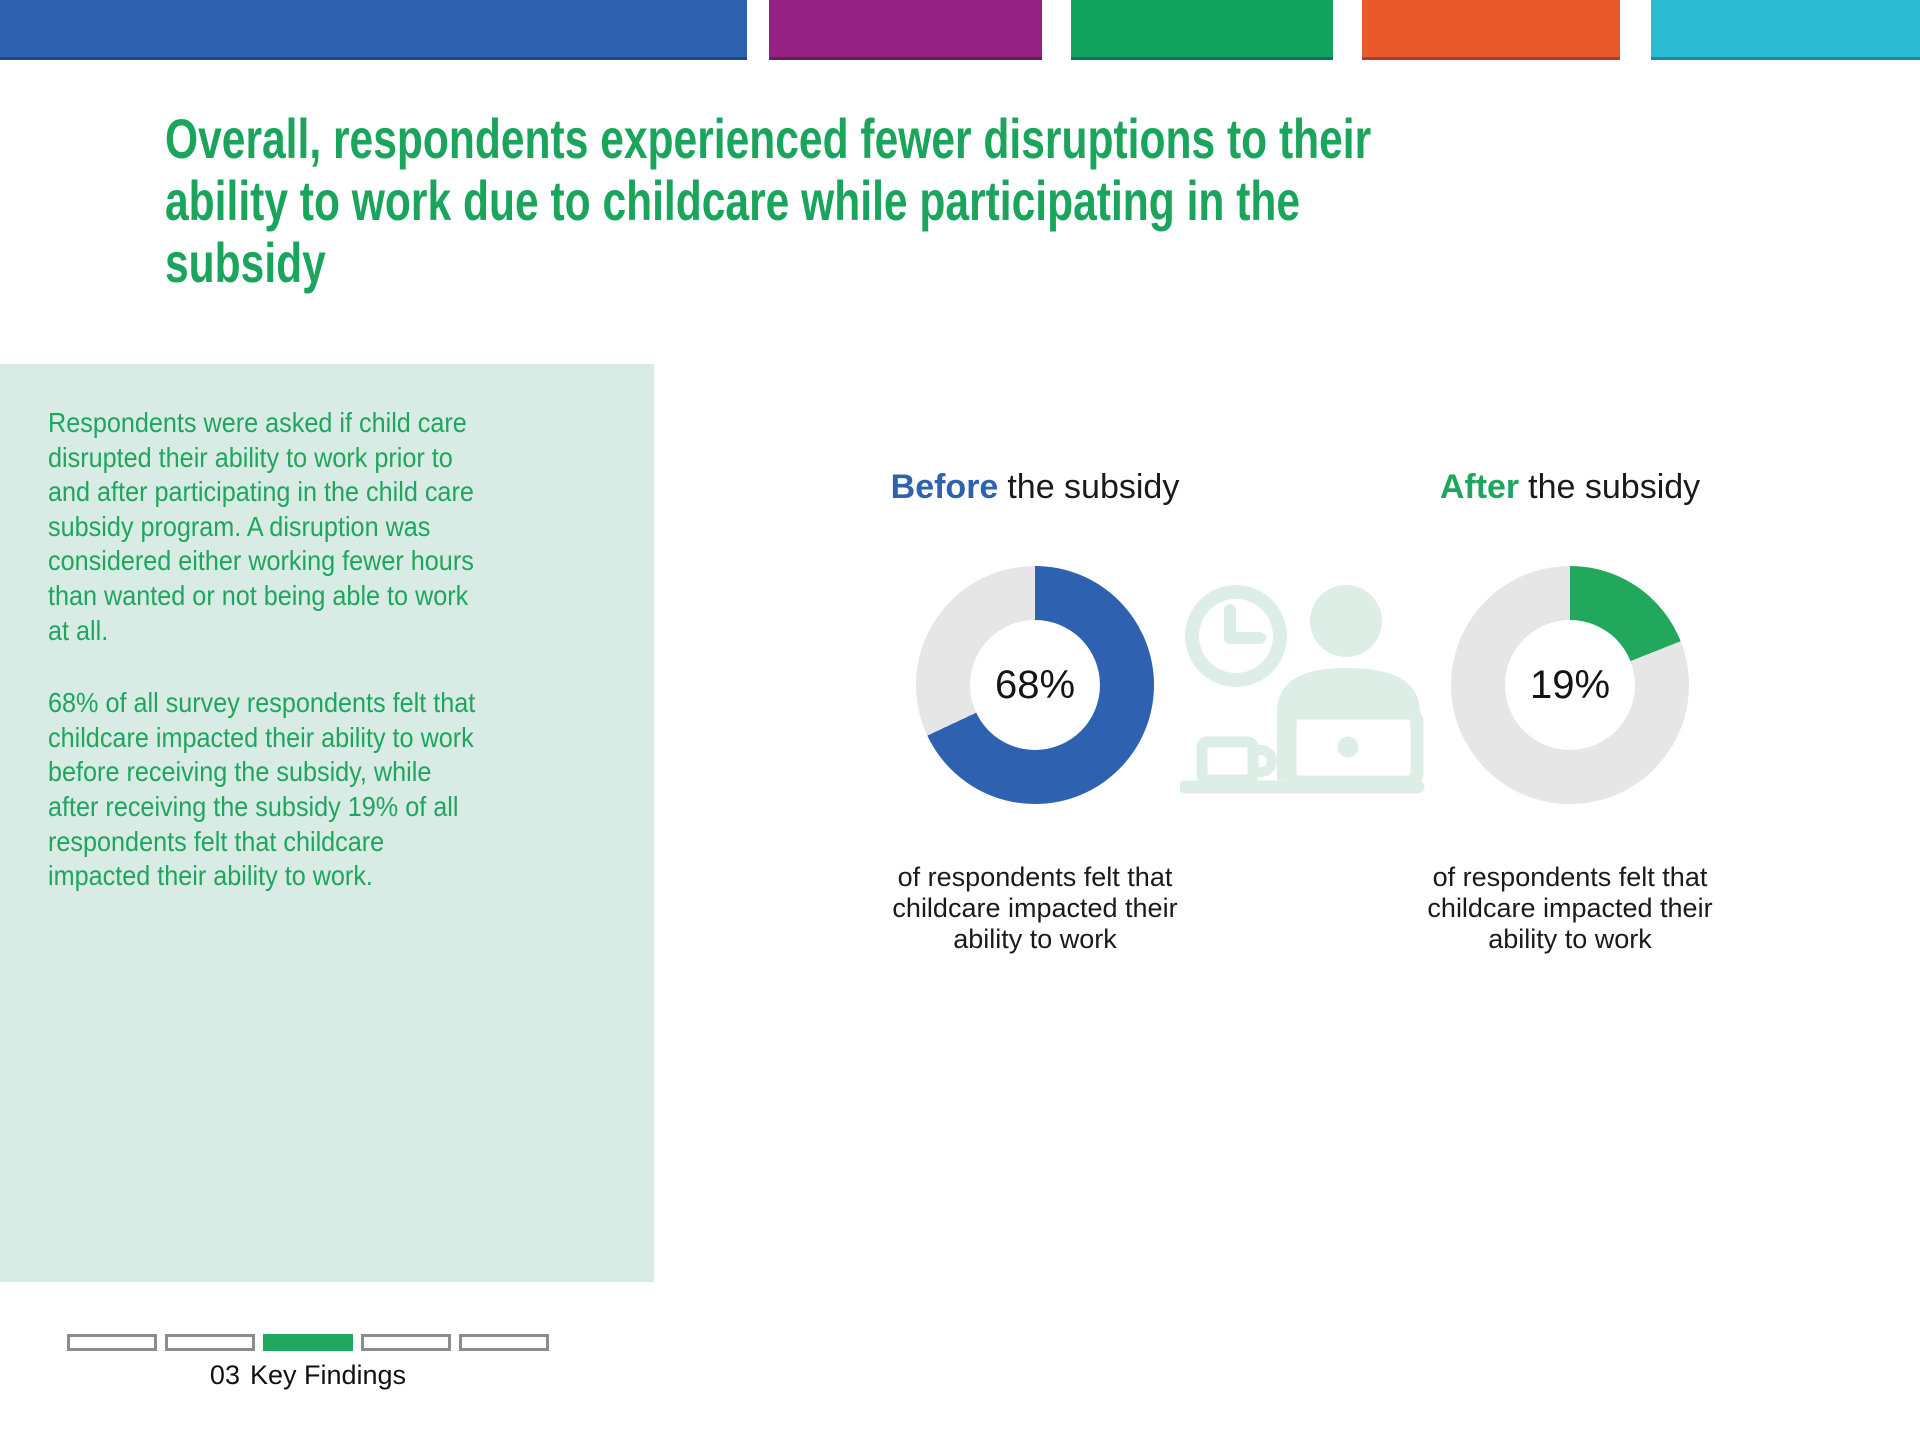 This screenshot has height=1440, width=1920. Describe the element at coordinates (250, 457) in the screenshot. I see `summary-line: disrupted their ability to work prior to` at that location.